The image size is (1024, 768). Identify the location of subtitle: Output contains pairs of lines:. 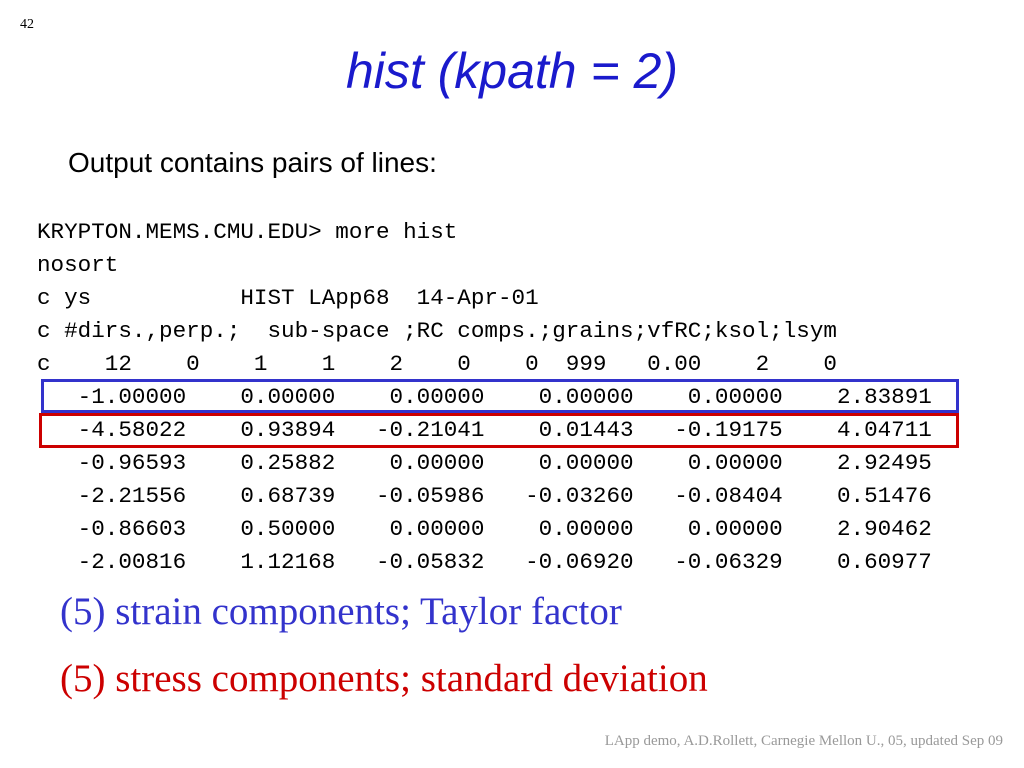
(252, 162).